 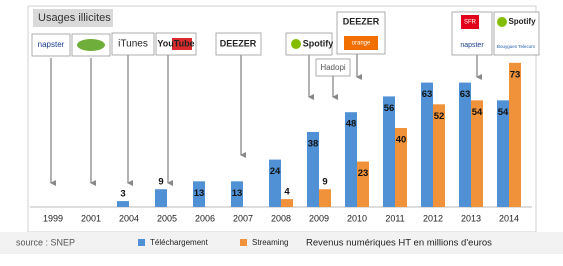 I want to click on logo: Hadopi, so click(x=333, y=67).